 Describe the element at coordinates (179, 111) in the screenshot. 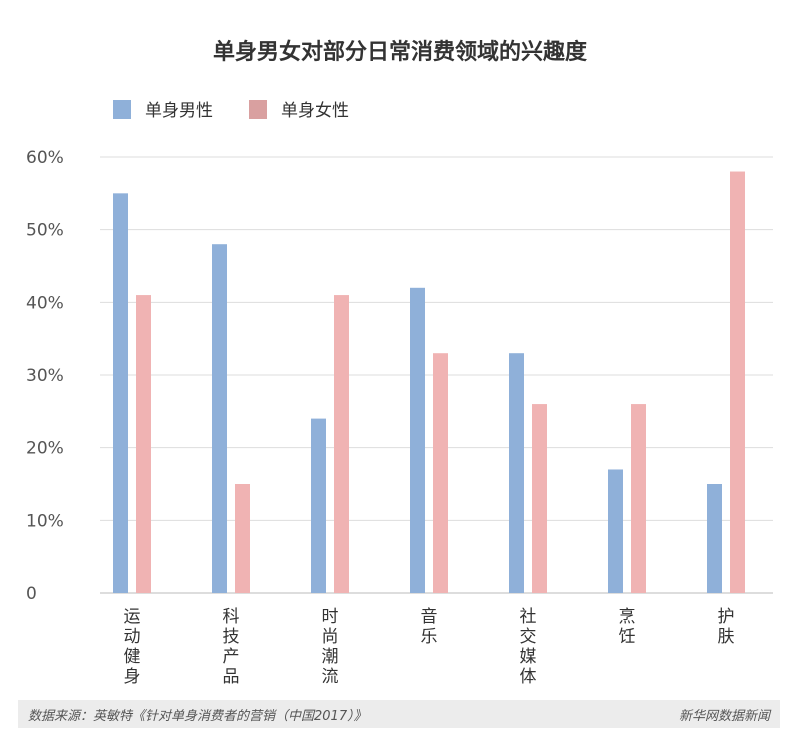

I see `legend-label: 单身男性` at that location.